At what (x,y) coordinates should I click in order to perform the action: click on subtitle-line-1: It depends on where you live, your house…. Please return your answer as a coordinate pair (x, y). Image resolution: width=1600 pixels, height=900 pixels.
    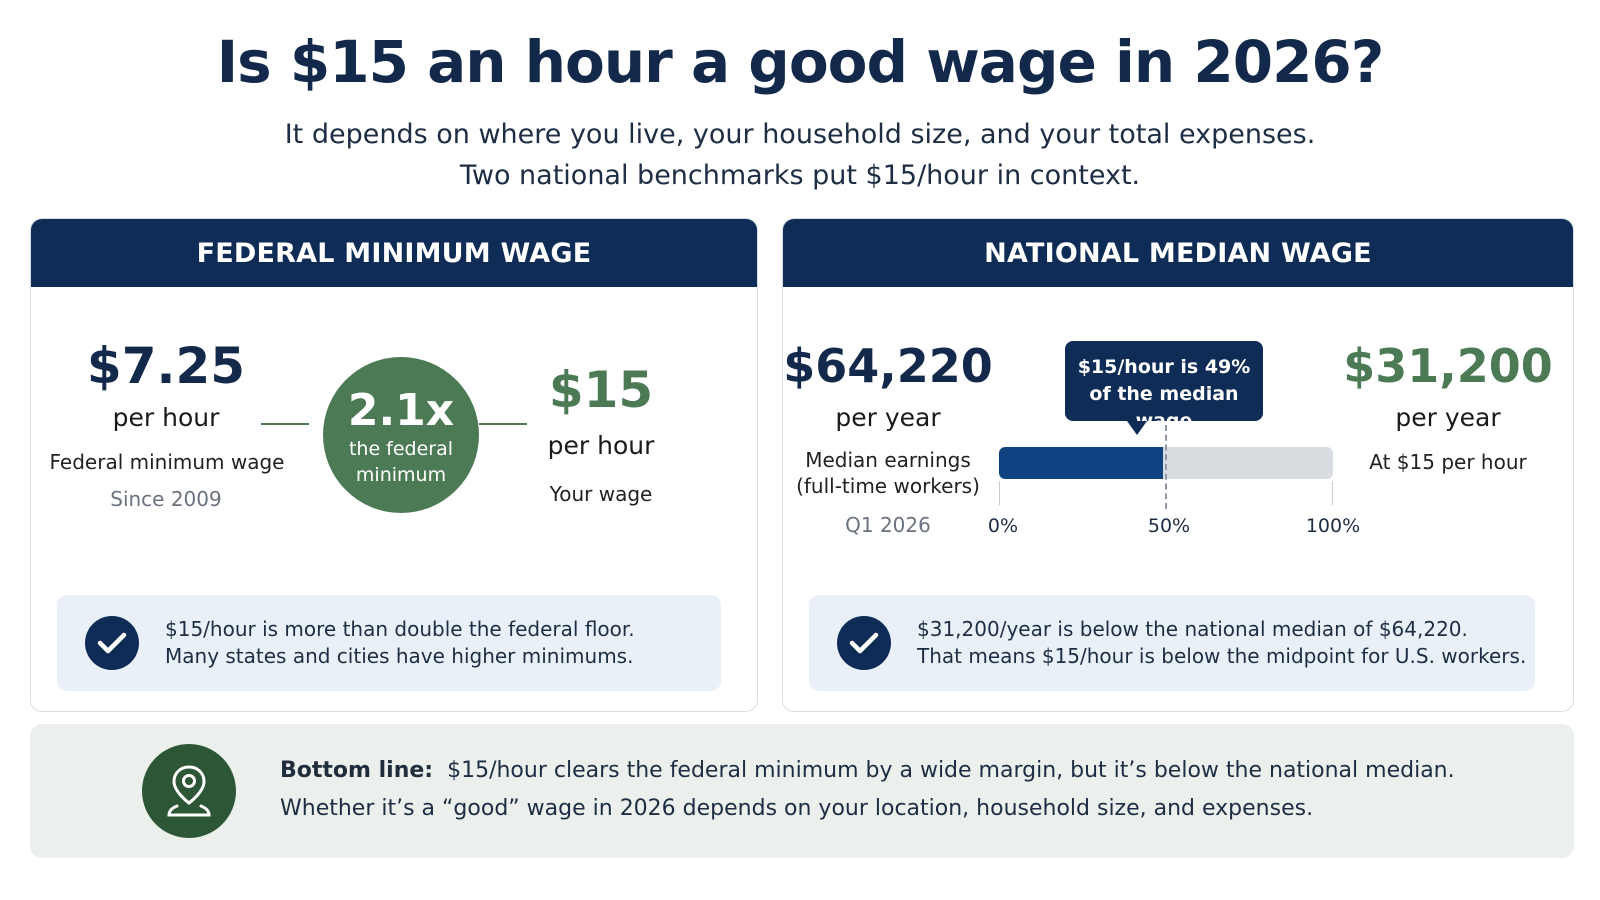
    Looking at the image, I should click on (800, 134).